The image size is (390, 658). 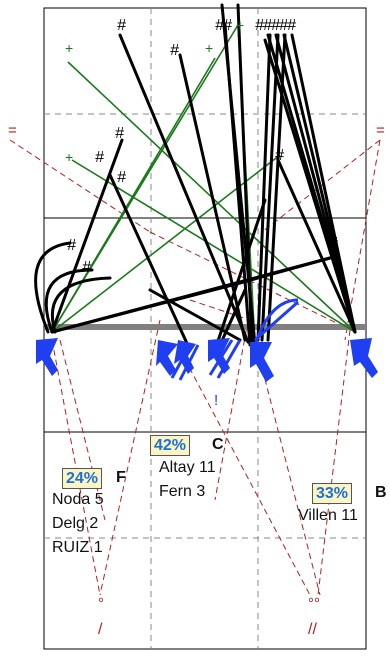 I want to click on blue-curve, so click(x=276, y=322).